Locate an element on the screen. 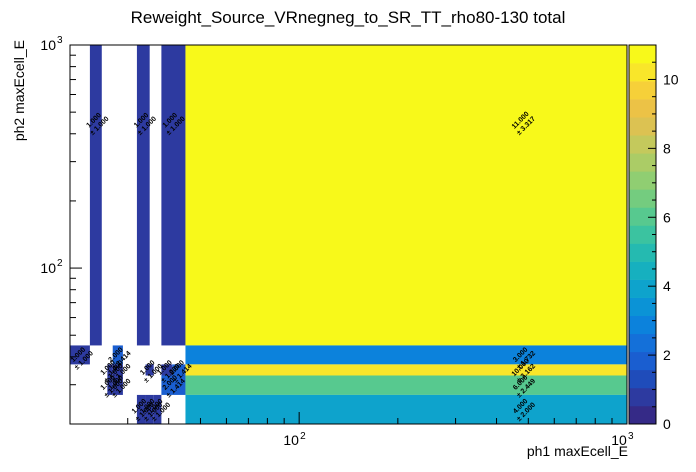 This screenshot has height=472, width=696. x-tick-exponent: 2 is located at coordinates (303, 436).